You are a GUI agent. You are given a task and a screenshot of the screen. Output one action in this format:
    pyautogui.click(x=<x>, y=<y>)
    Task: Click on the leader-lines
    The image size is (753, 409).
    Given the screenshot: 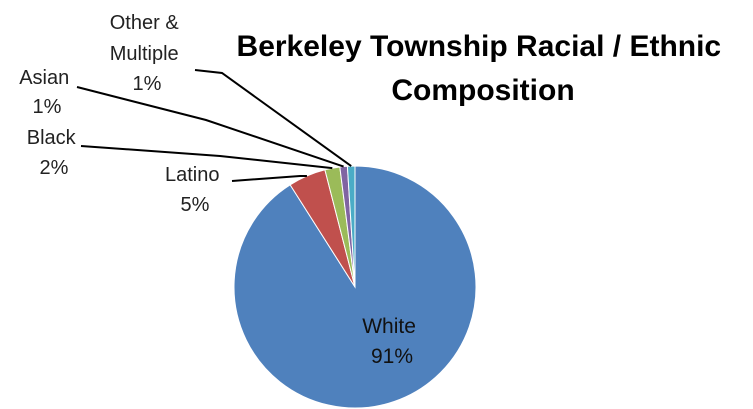 What is the action you would take?
    pyautogui.click(x=214, y=125)
    